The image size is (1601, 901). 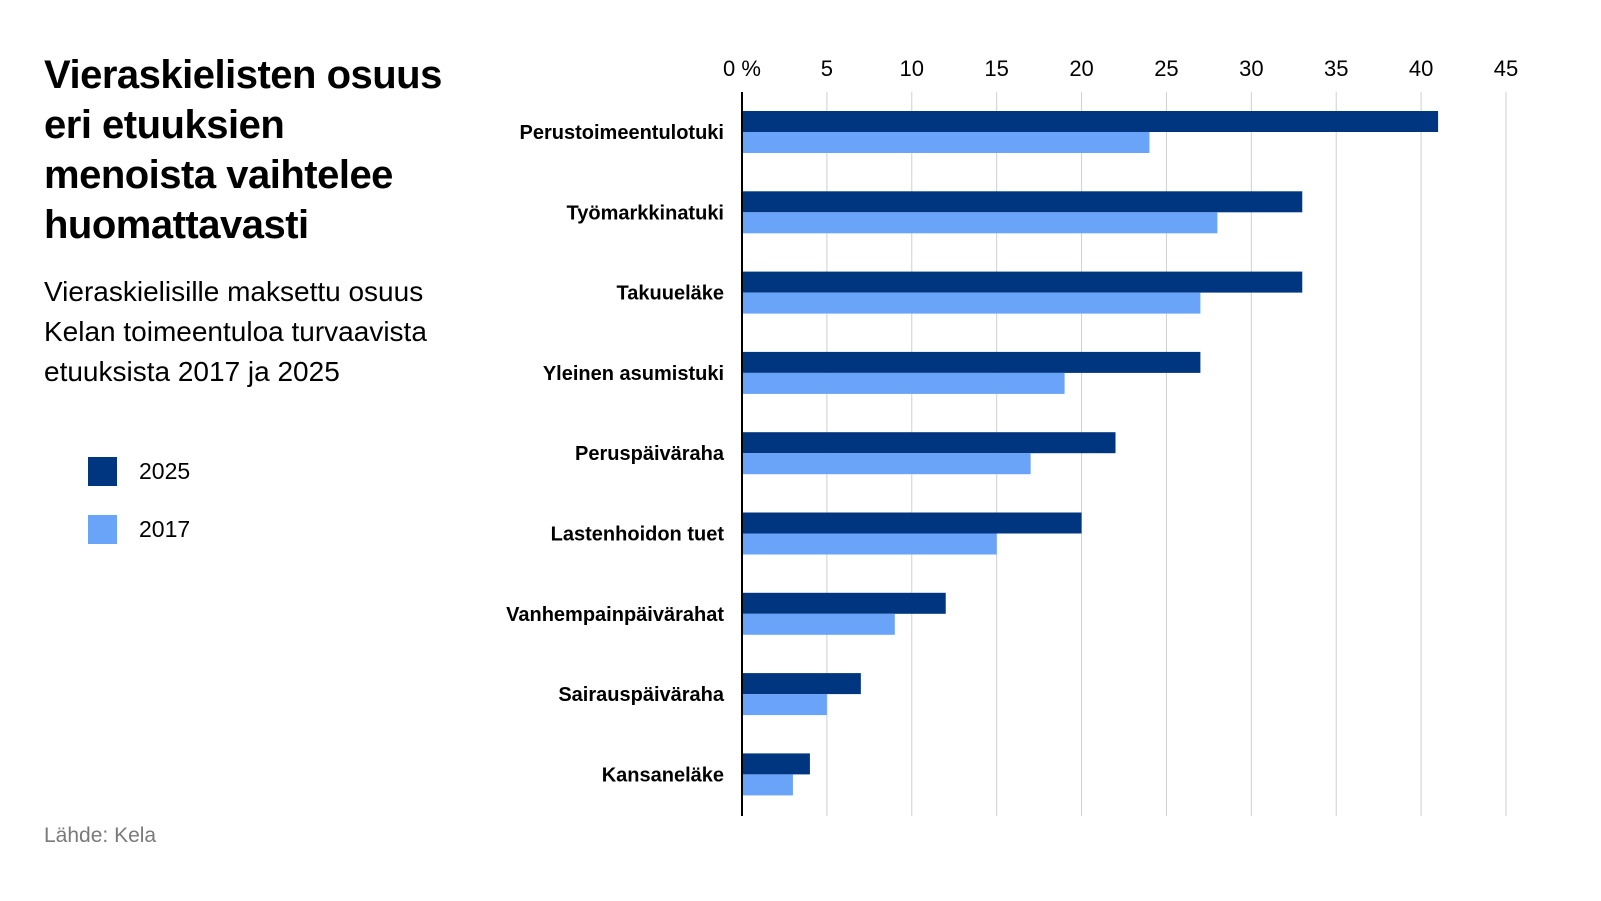 What do you see at coordinates (165, 528) in the screenshot?
I see `legend-label-2017: 2017` at bounding box center [165, 528].